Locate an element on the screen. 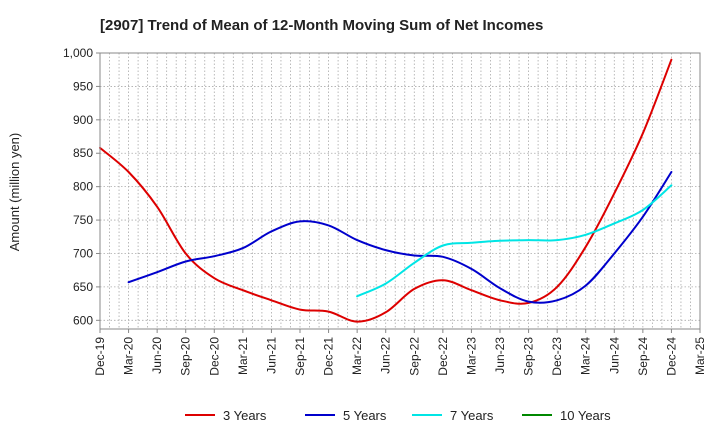  x-tick-label: Mar-24 is located at coordinates (586, 356).